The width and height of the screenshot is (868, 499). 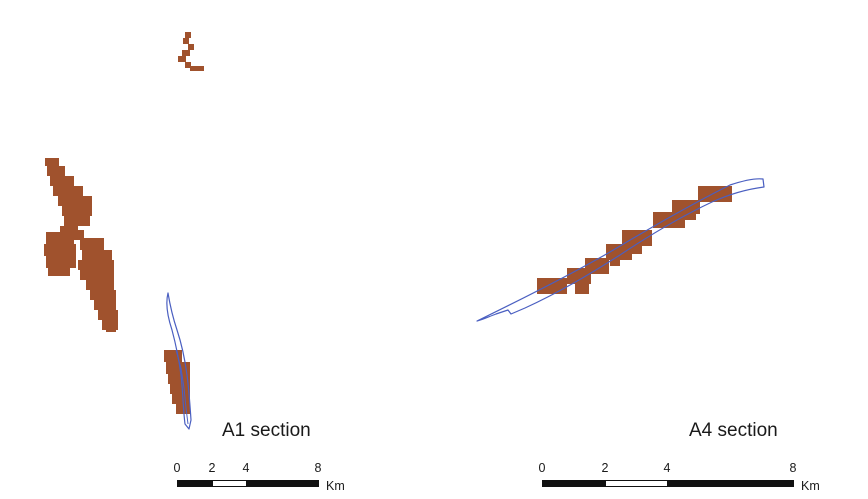 I want to click on a4-scale-tick-8: 8, so click(x=793, y=468).